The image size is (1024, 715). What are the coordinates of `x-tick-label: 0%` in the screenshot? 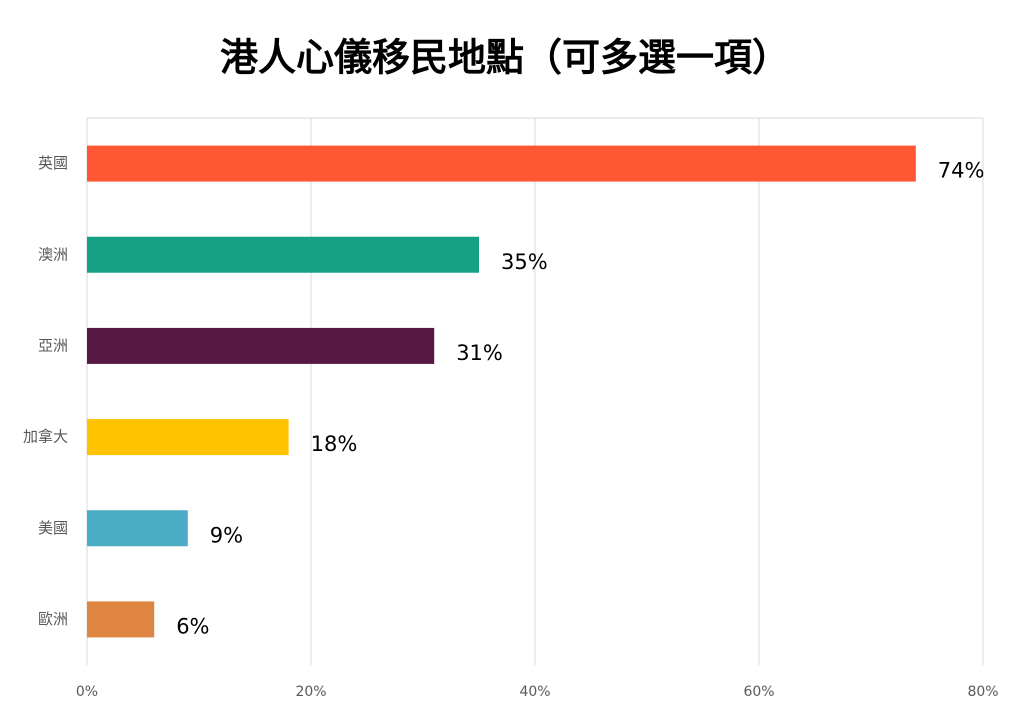 It's located at (87, 692).